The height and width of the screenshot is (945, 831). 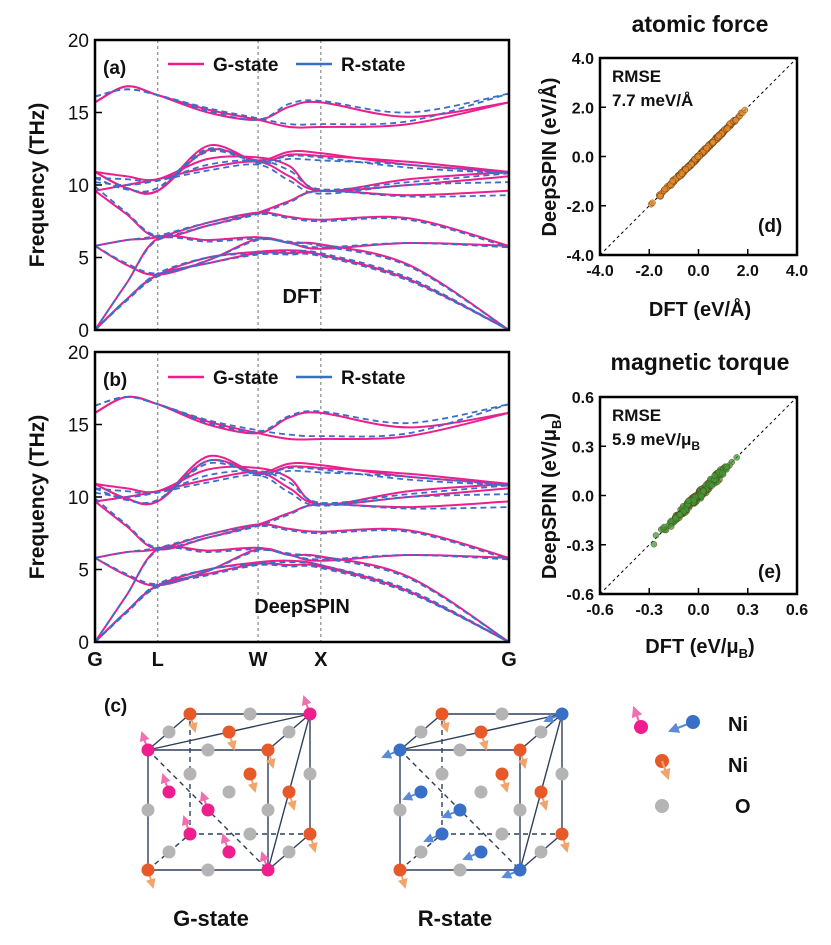 What do you see at coordinates (687, 165) in the screenshot?
I see `panel-d-plot-area: -4.0 -2.0 0.0 2.0 4.0 -4.0 -2.0 0.0 2.0 4.0` at bounding box center [687, 165].